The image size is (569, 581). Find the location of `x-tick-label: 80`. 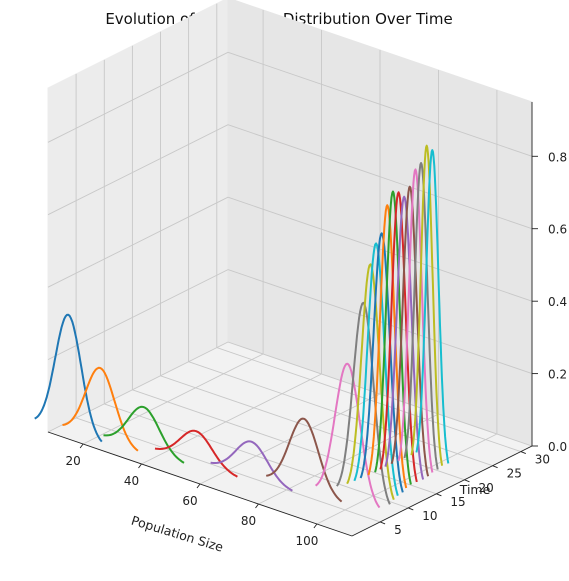

x-tick-label: 80 is located at coordinates (248, 521).